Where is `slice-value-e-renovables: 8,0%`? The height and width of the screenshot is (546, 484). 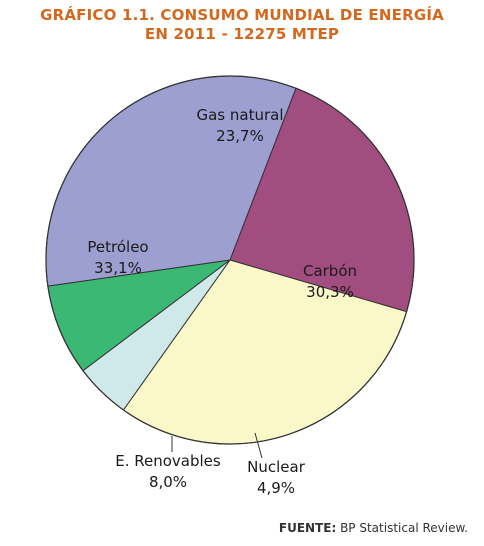
slice-value-e-renovables: 8,0% is located at coordinates (168, 482).